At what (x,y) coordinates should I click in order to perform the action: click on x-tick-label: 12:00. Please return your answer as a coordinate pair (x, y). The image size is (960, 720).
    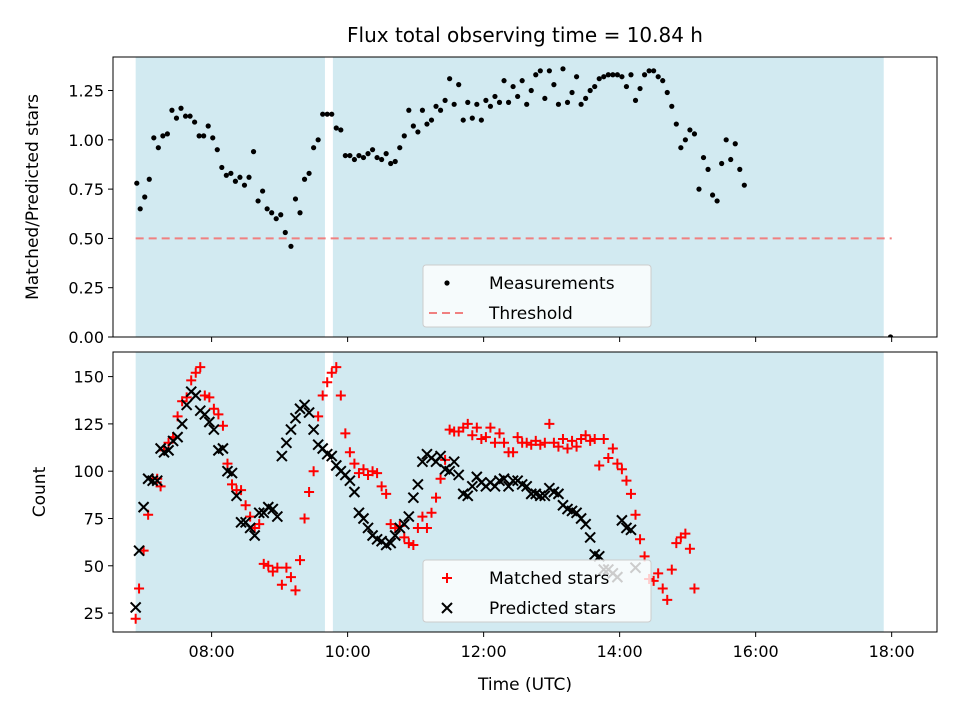
    Looking at the image, I should click on (484, 651).